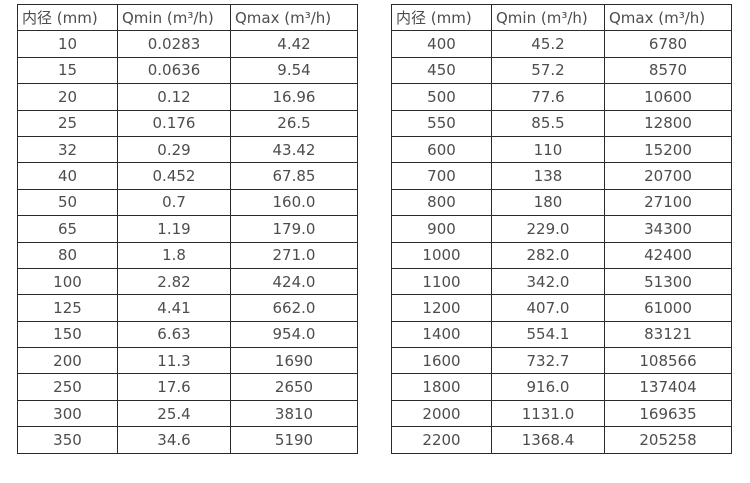  I want to click on table-row: 32 0.29 43.42, so click(187, 149).